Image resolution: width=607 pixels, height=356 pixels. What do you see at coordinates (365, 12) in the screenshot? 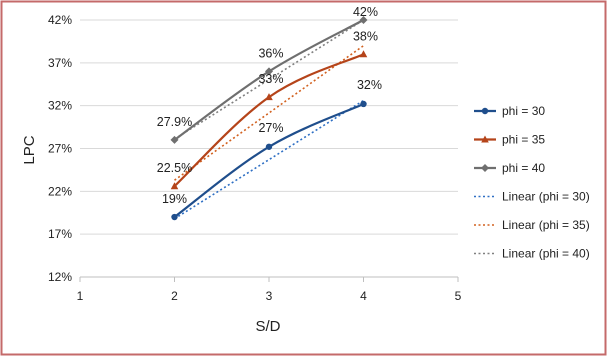
I see `data-label: 42%` at bounding box center [365, 12].